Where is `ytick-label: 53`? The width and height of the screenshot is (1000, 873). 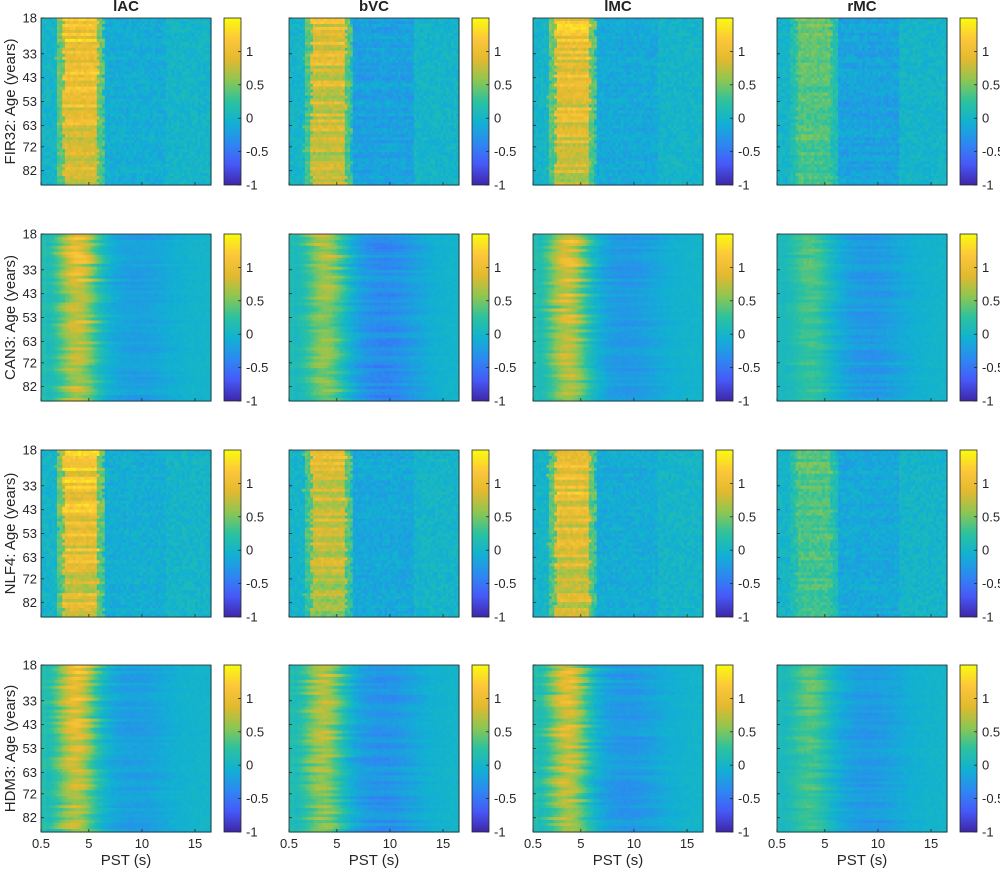 ytick-label: 53 is located at coordinates (30, 533).